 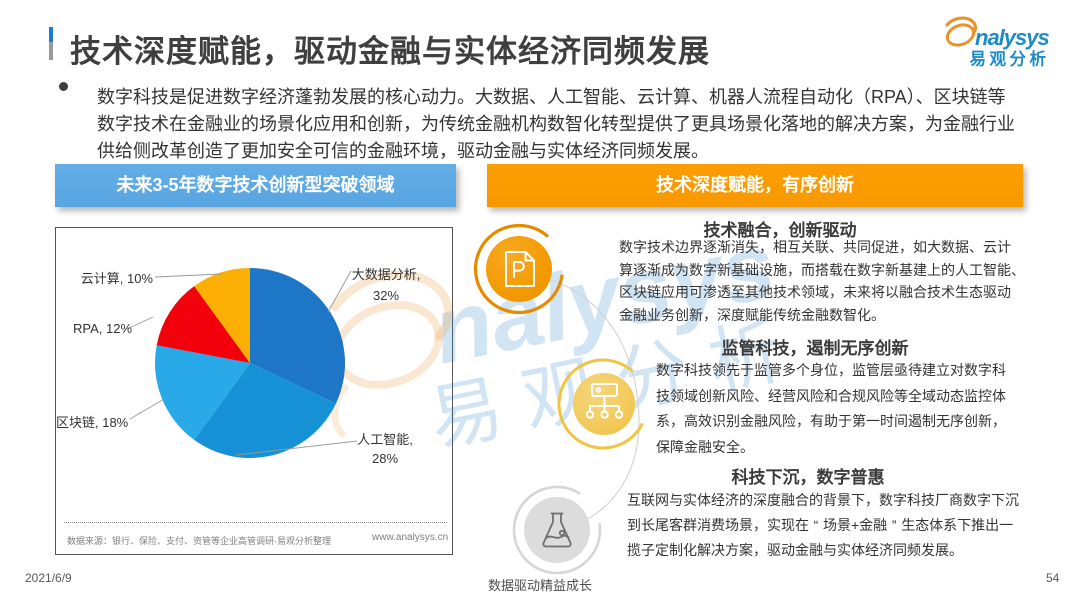 I want to click on svg-text: 易观分析, so click(x=1010, y=59).